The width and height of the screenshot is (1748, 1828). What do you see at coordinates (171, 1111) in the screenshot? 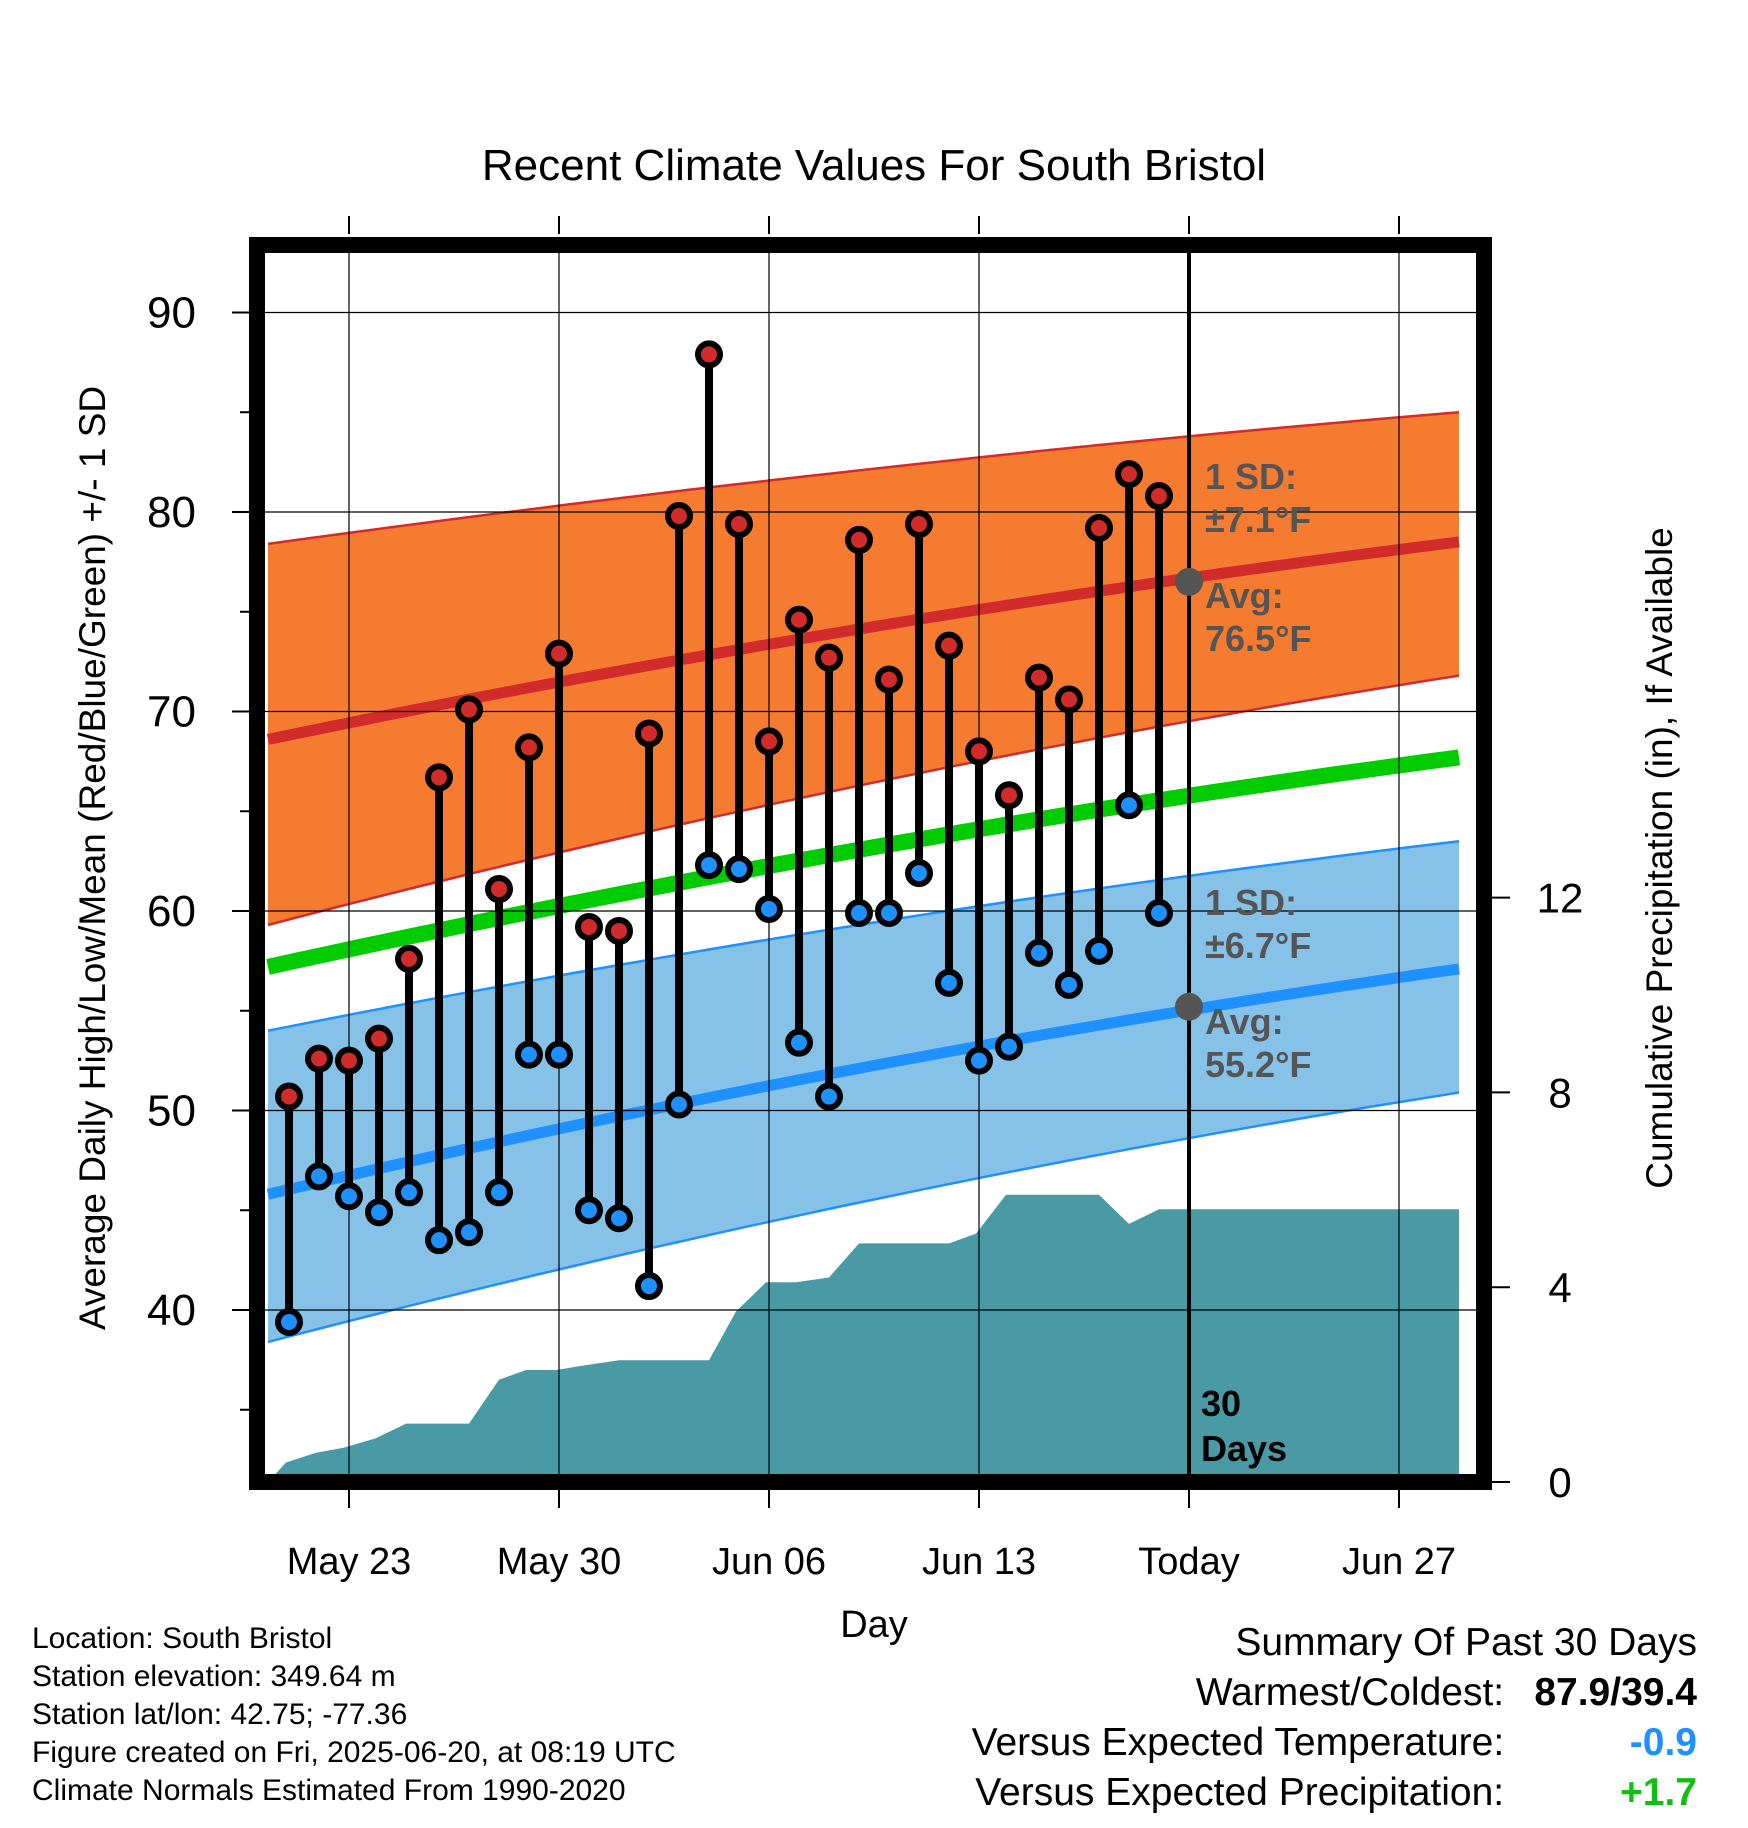
I see `y-tick-label: 50` at bounding box center [171, 1111].